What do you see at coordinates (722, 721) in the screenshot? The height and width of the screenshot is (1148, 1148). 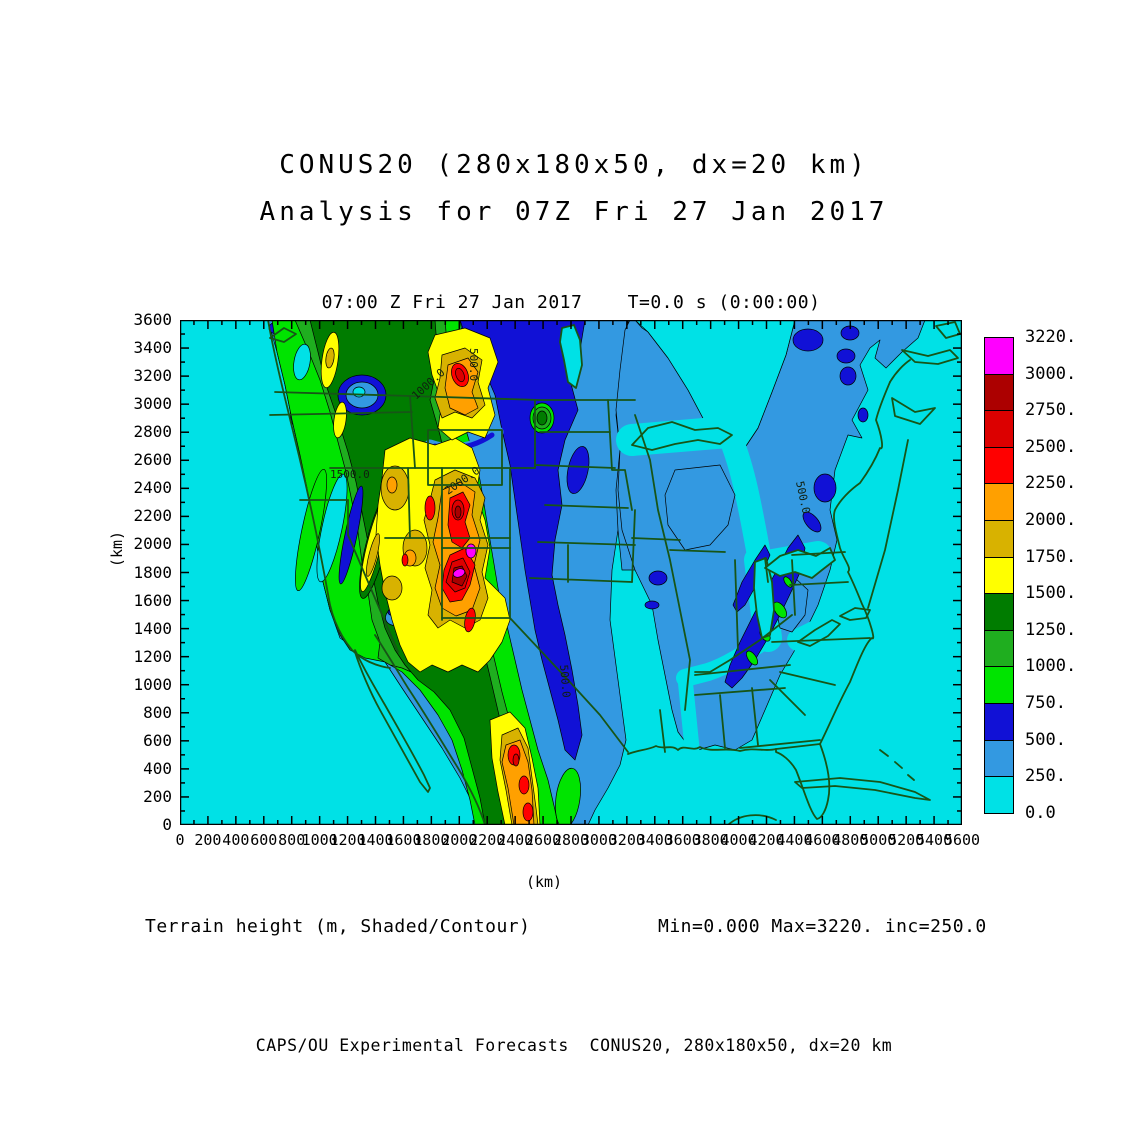 I see `ms-al-border` at bounding box center [722, 721].